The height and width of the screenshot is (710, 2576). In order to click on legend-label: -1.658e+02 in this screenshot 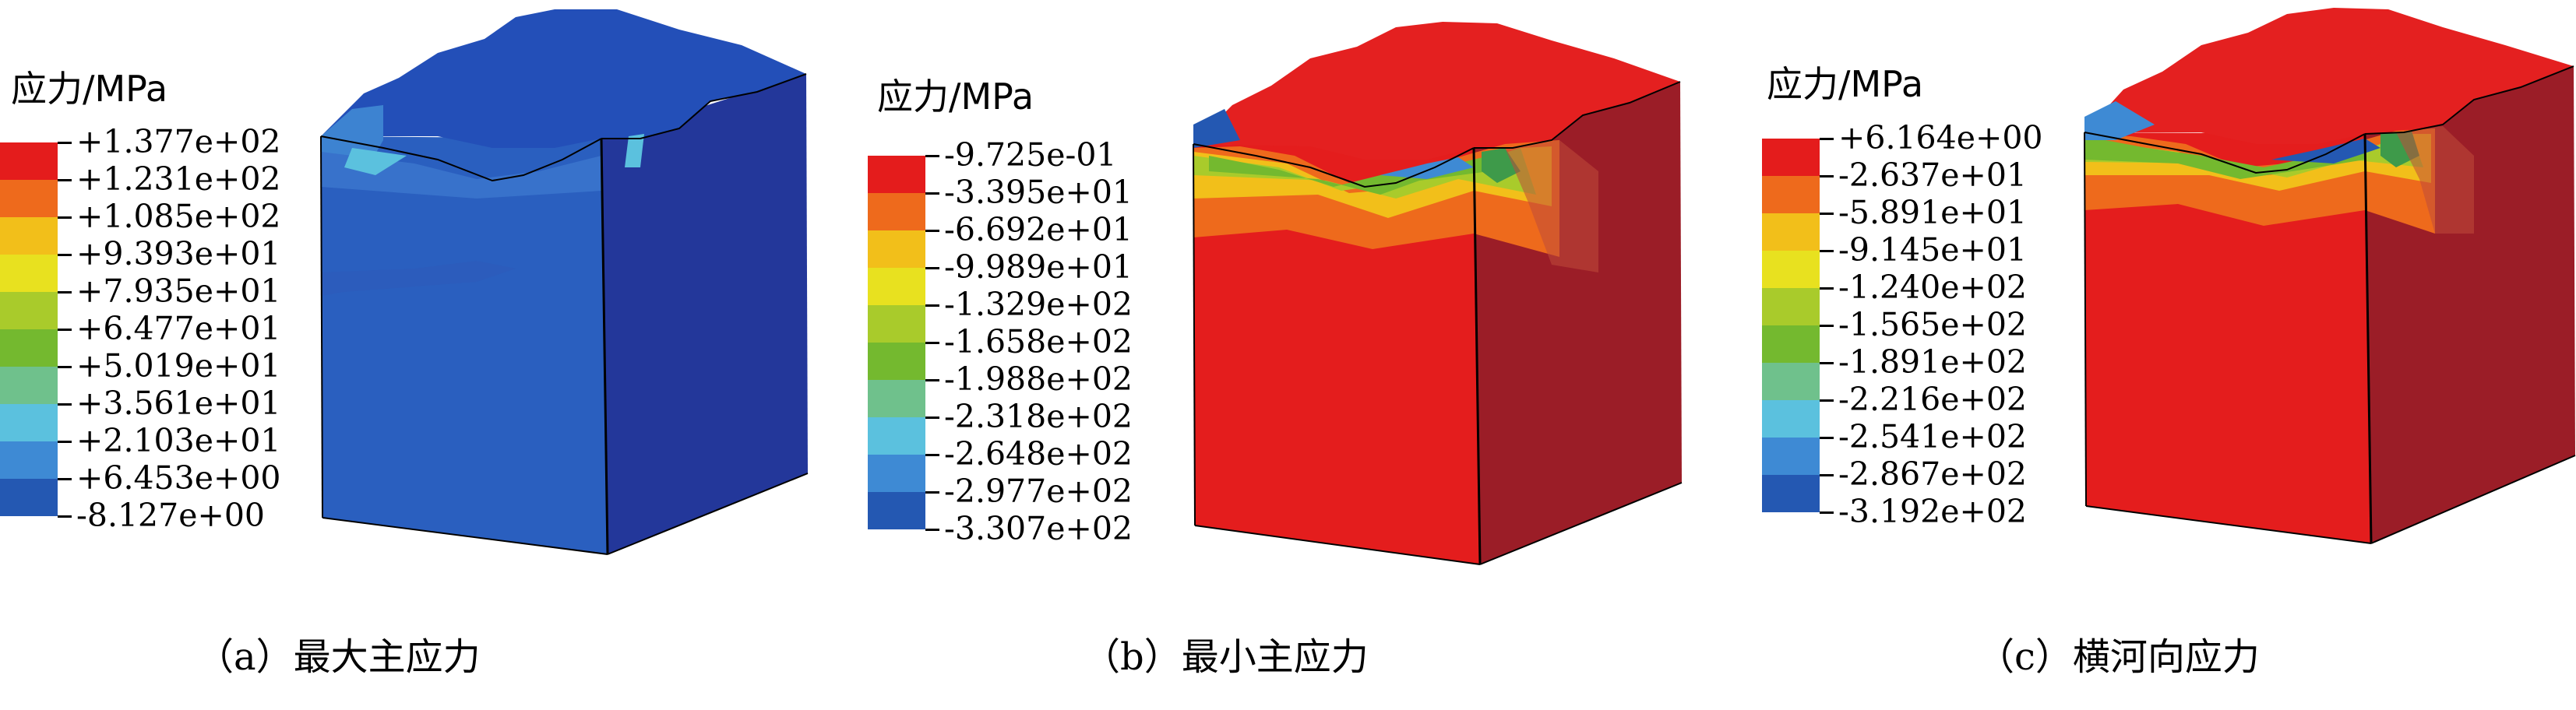, I will do `click(1038, 341)`.